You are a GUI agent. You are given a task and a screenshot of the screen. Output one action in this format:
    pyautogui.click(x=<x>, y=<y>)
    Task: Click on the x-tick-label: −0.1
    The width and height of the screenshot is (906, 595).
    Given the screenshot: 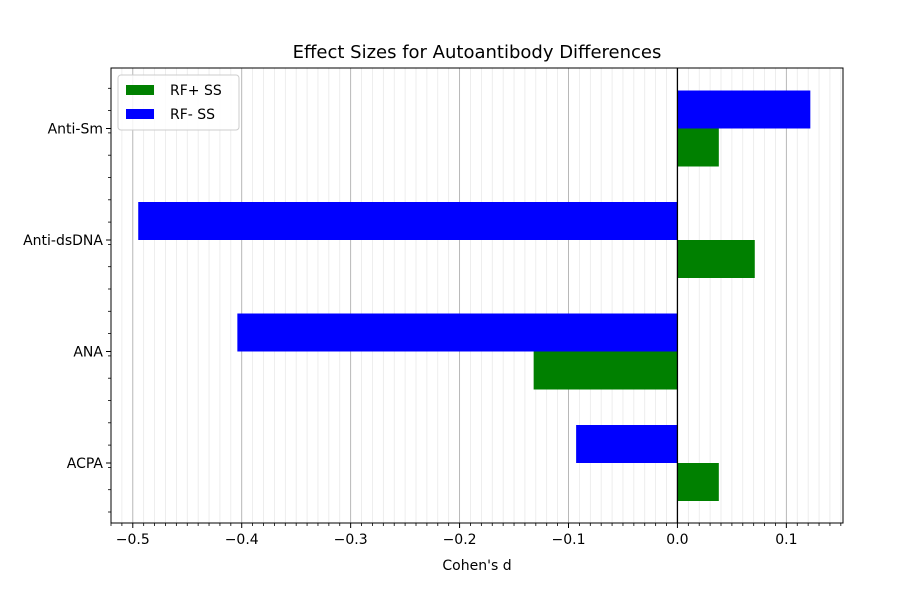 What is the action you would take?
    pyautogui.click(x=569, y=540)
    